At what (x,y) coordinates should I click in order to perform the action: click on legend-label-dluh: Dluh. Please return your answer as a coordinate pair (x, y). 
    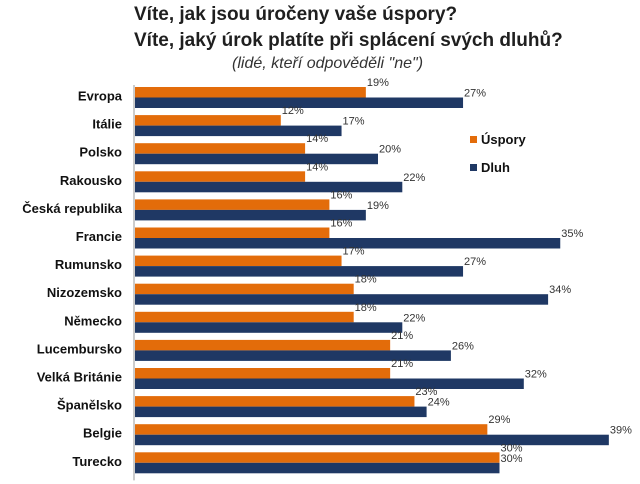
    Looking at the image, I should click on (495, 167).